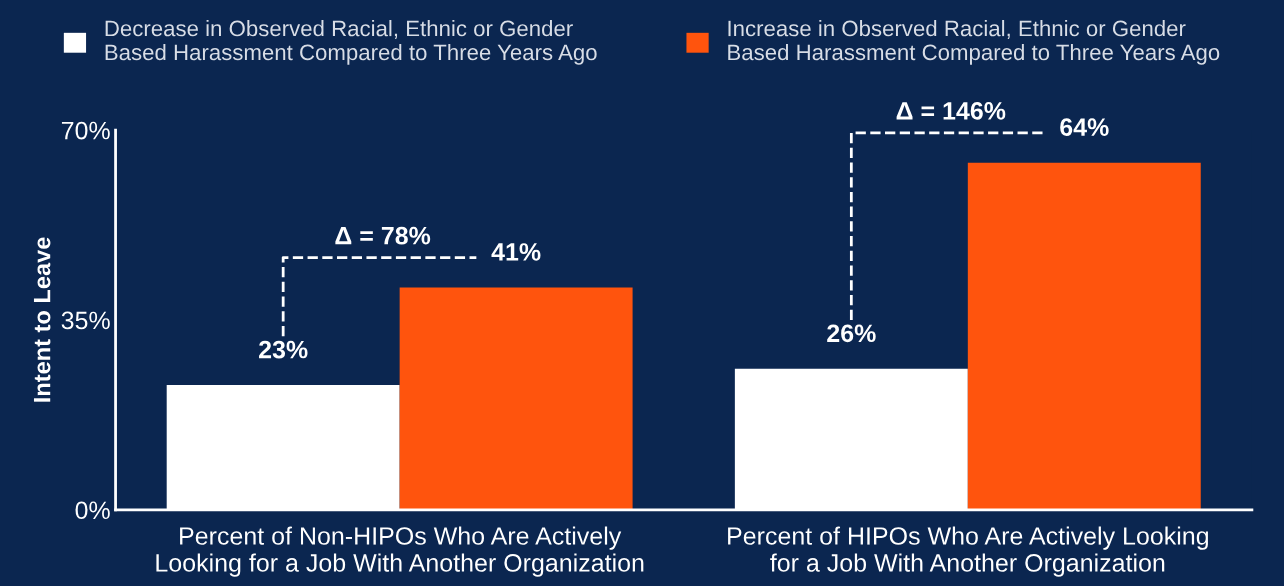  Describe the element at coordinates (951, 111) in the screenshot. I see `text: Δ = 146%` at that location.